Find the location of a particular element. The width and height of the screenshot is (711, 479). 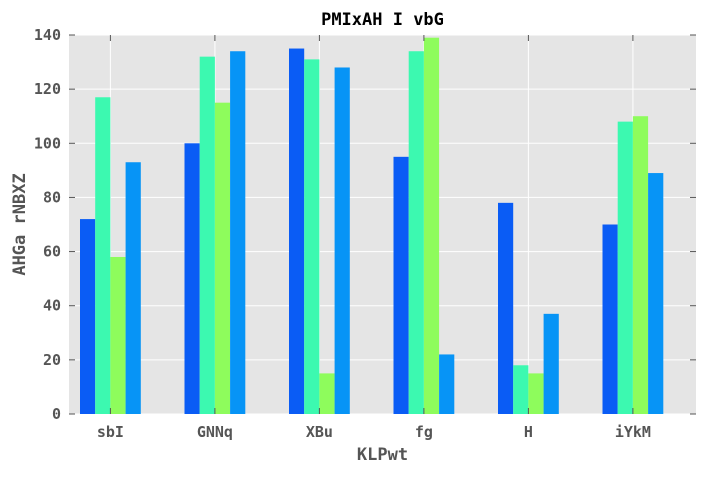

x-tick-label: GNNq is located at coordinates (215, 432).